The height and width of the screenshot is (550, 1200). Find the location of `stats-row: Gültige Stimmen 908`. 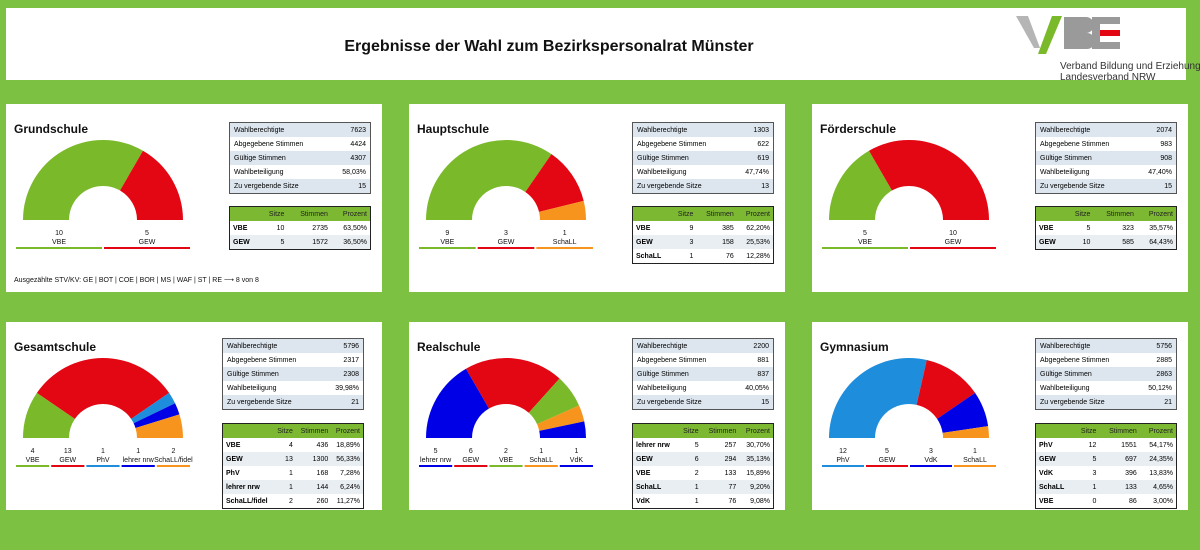

stats-row: Gültige Stimmen 908 is located at coordinates (1106, 158).